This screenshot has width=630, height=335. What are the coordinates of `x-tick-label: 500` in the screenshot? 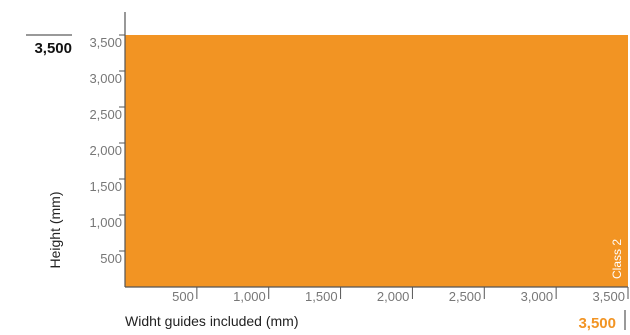 It's located at (183, 296).